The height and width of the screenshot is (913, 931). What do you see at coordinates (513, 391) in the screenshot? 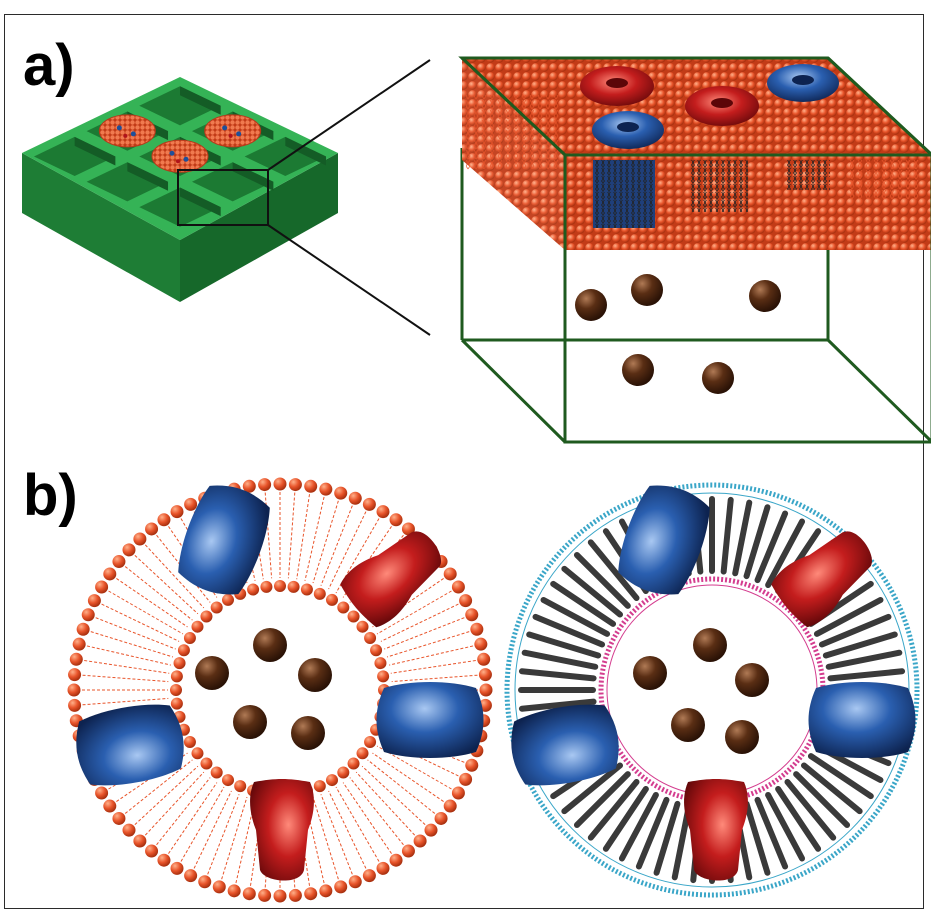
I see `box-bottom-left-edge` at bounding box center [513, 391].